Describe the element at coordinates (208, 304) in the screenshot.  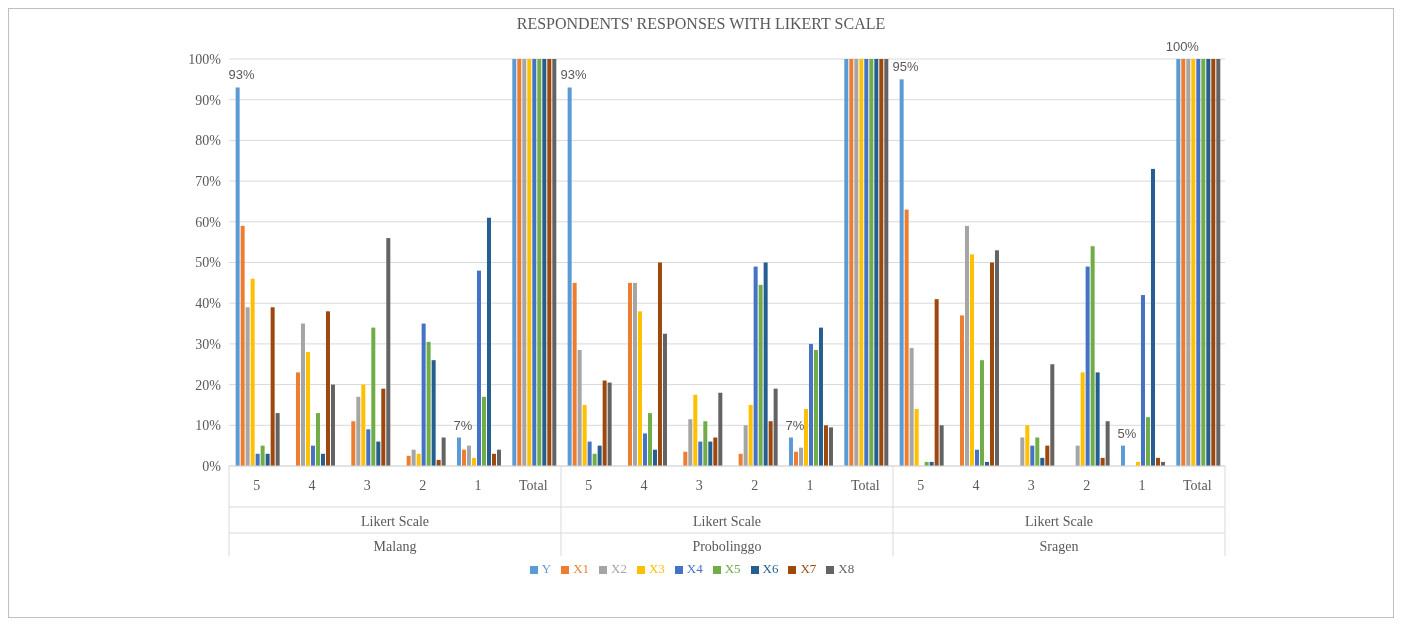
I see `y-tick-label: 40%` at that location.